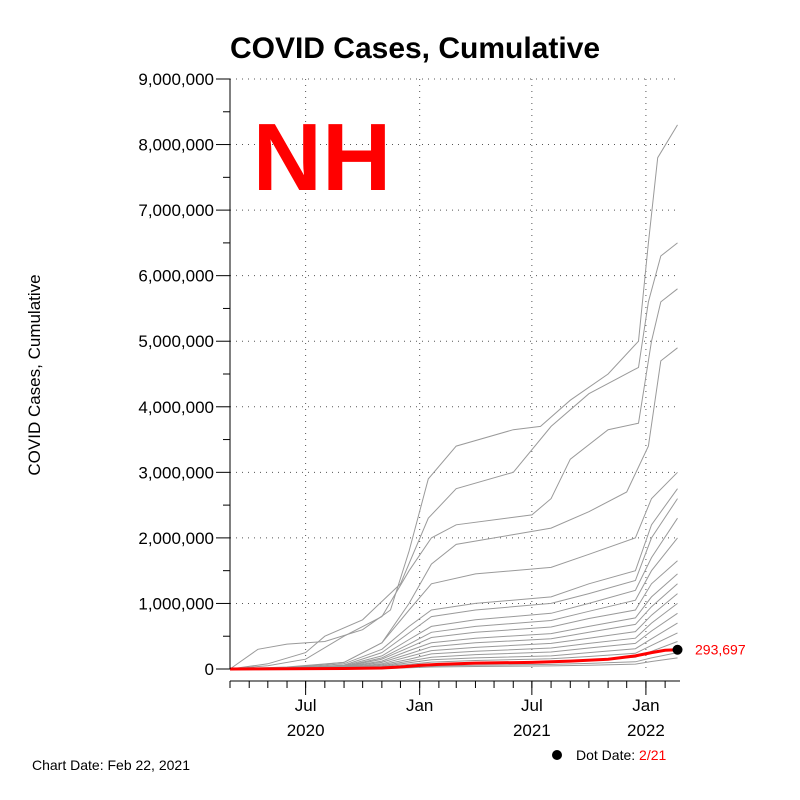 The width and height of the screenshot is (800, 800). What do you see at coordinates (209, 669) in the screenshot?
I see `y-tick-label: 0` at bounding box center [209, 669].